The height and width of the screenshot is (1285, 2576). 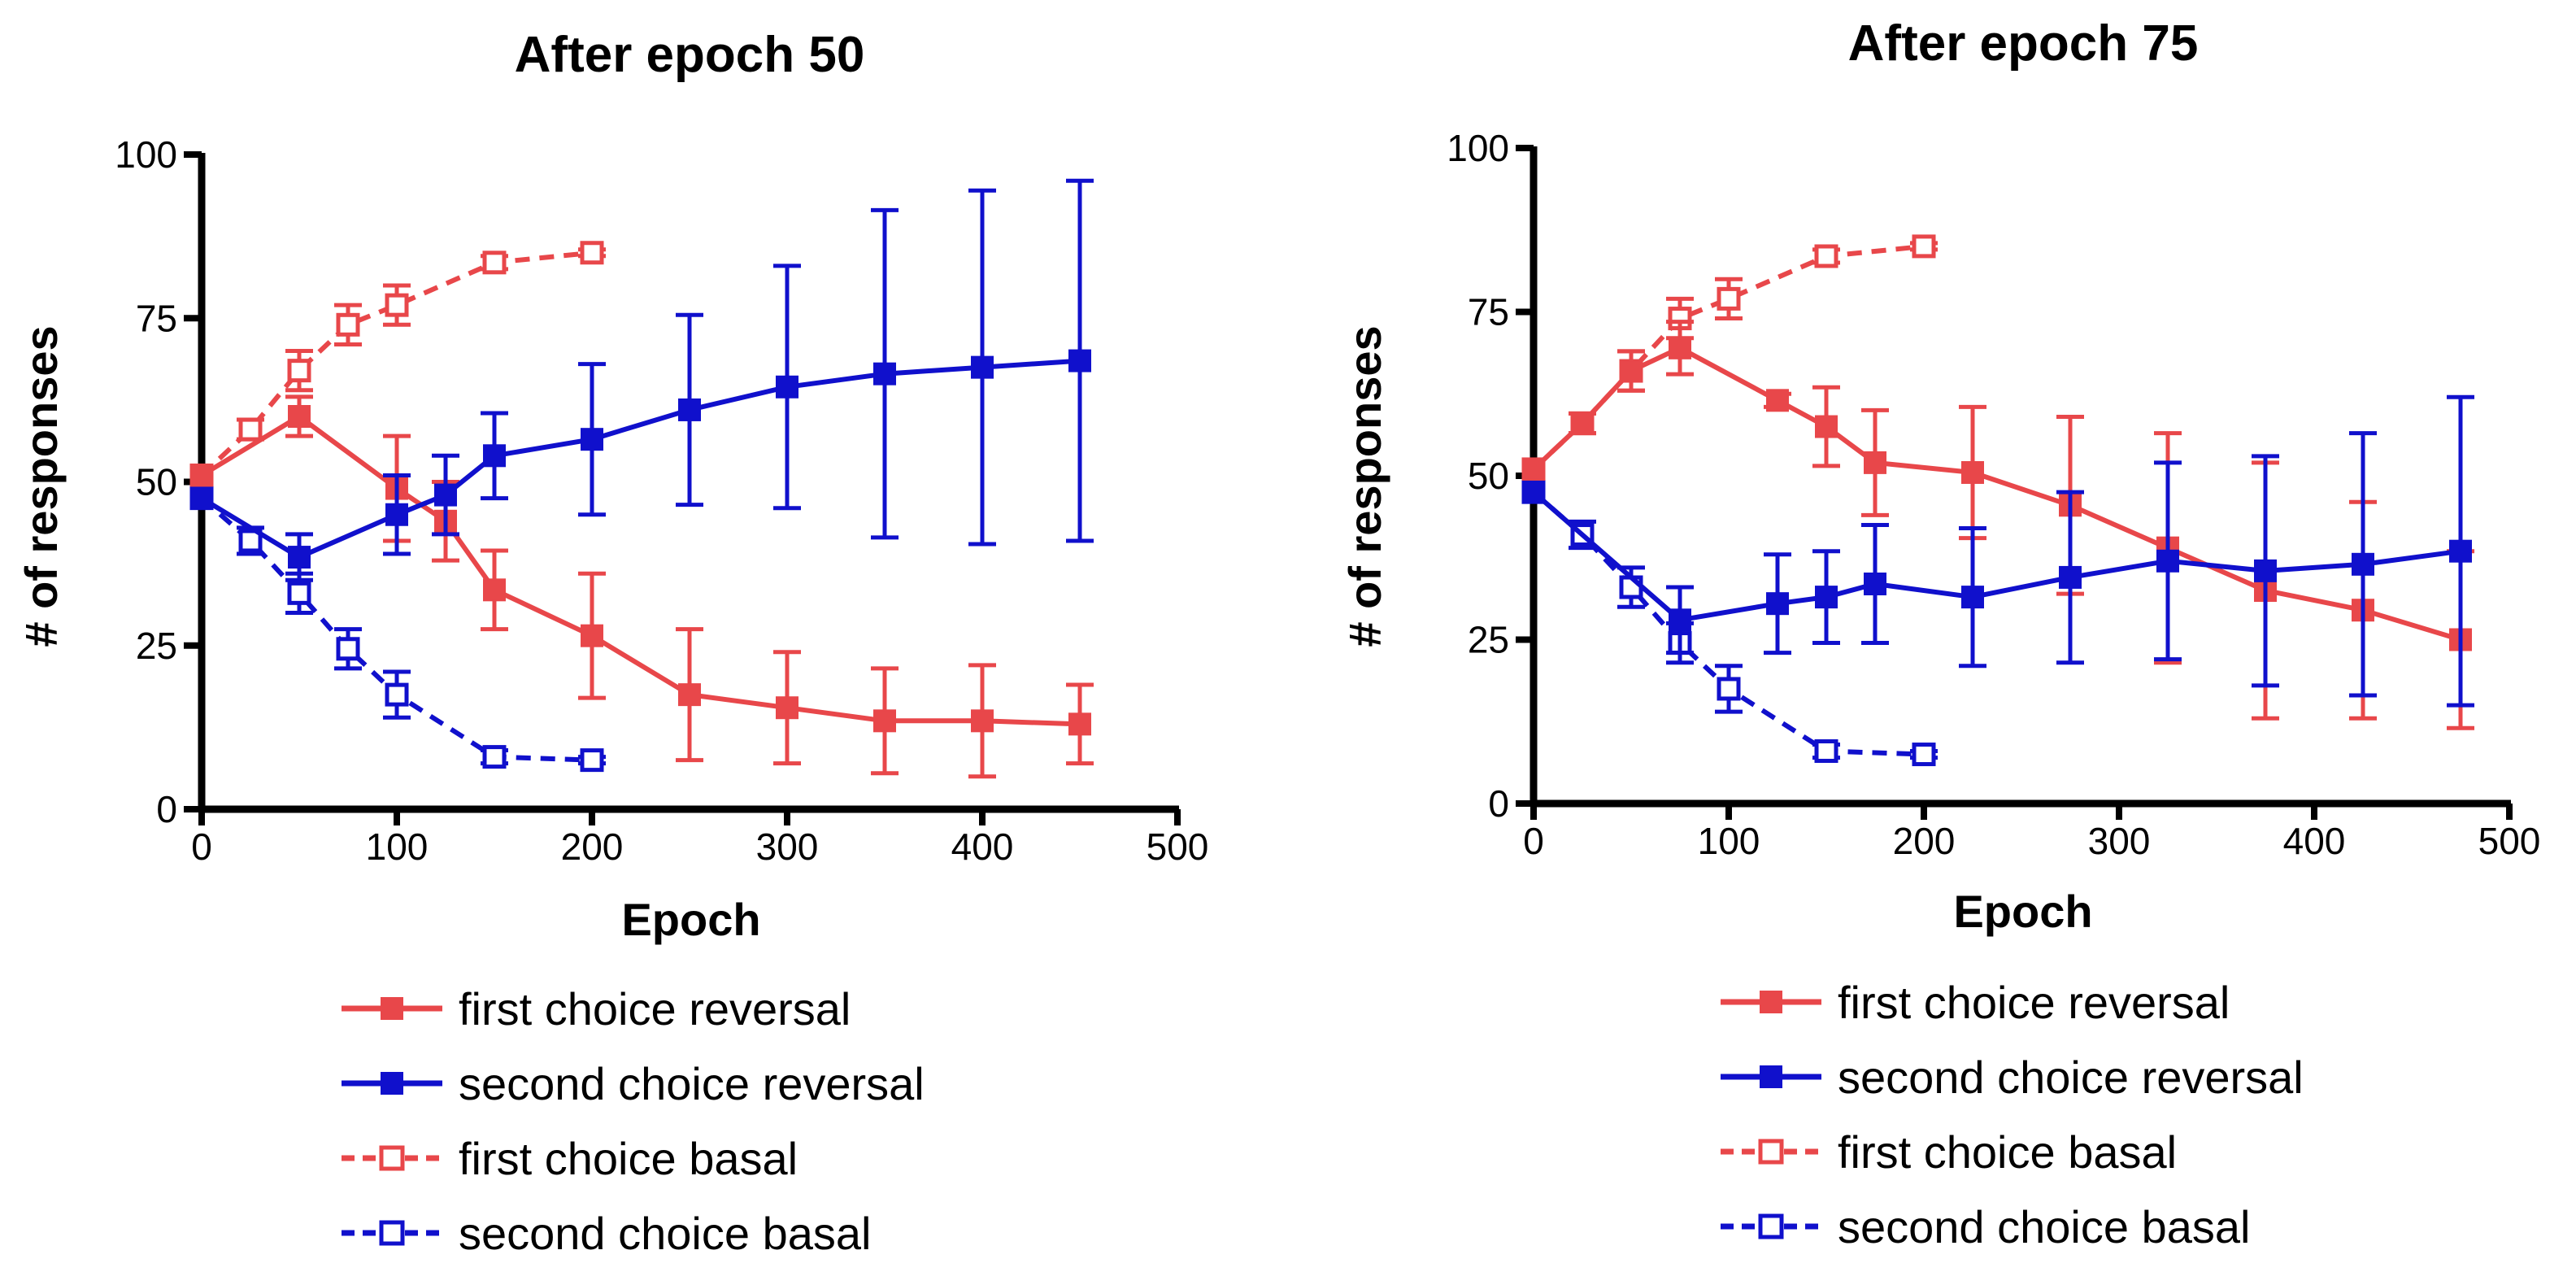 What do you see at coordinates (2509, 841) in the screenshot?
I see `x-tick-label: 500` at bounding box center [2509, 841].